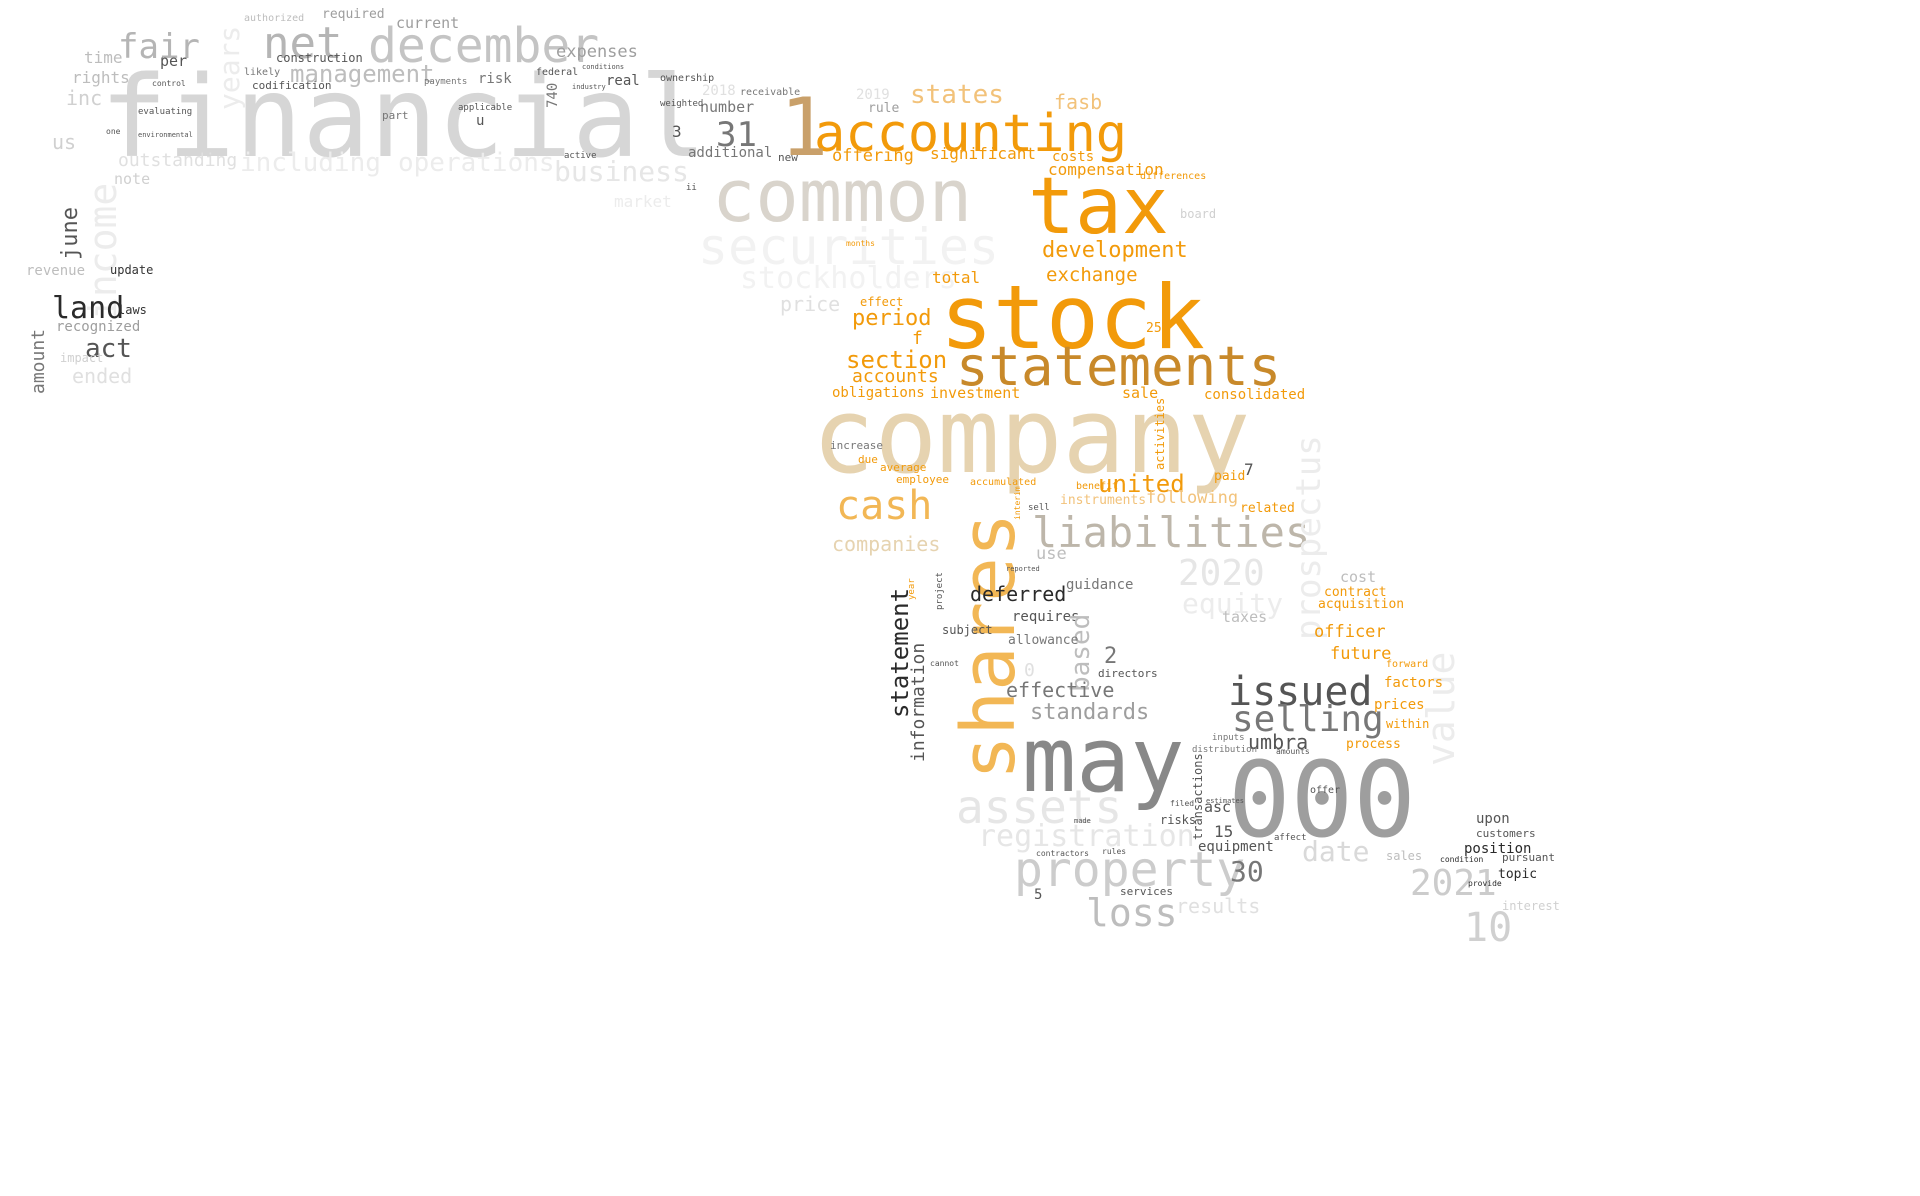 Image resolution: width=1920 pixels, height=1196 pixels. What do you see at coordinates (82, 358) in the screenshot?
I see `word: impact` at bounding box center [82, 358].